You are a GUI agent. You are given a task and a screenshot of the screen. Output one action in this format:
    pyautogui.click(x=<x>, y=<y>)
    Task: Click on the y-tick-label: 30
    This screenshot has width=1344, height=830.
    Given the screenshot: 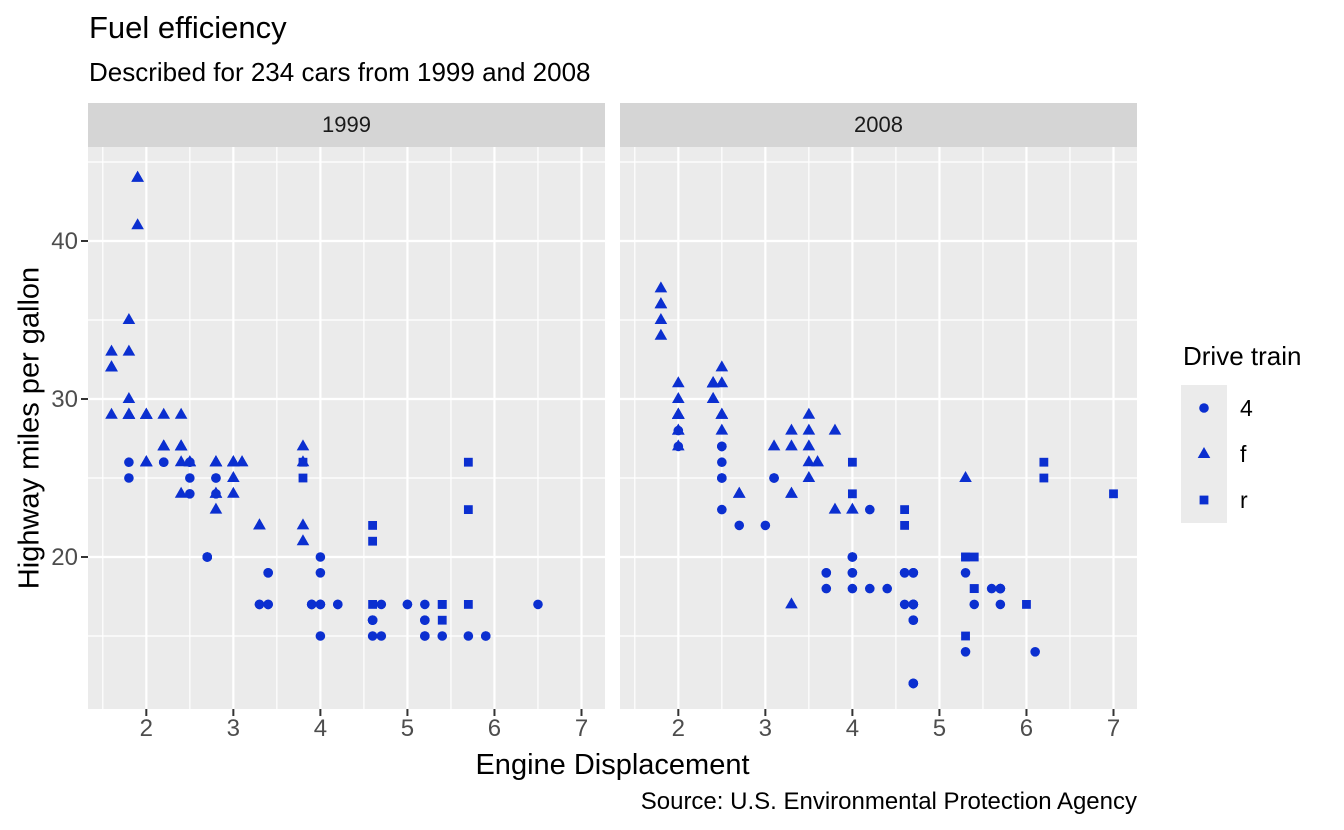 What is the action you would take?
    pyautogui.click(x=64, y=399)
    